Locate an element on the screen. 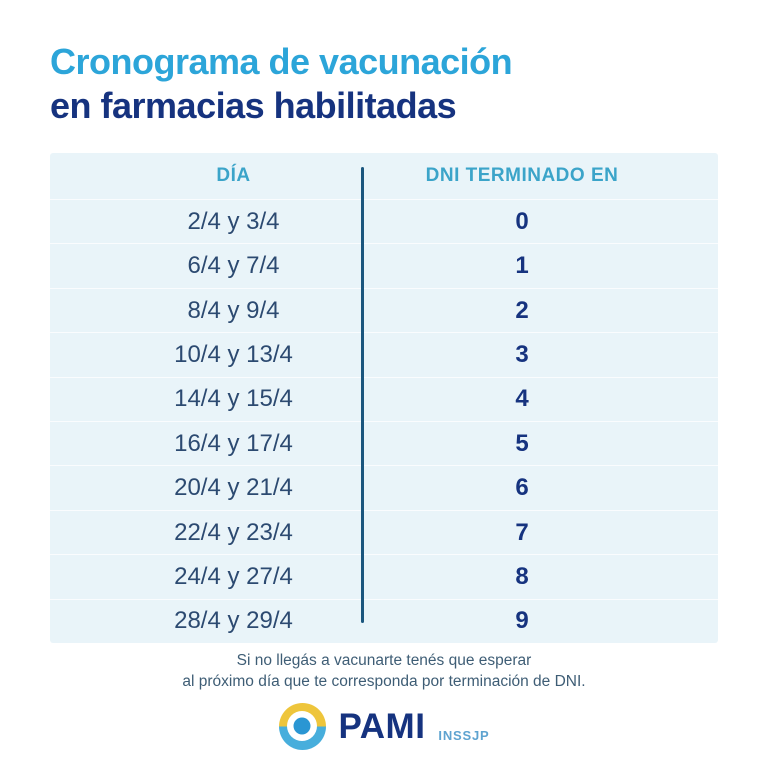 The image size is (768, 768). table-row: 8/4 y 9/4 2 is located at coordinates (384, 309).